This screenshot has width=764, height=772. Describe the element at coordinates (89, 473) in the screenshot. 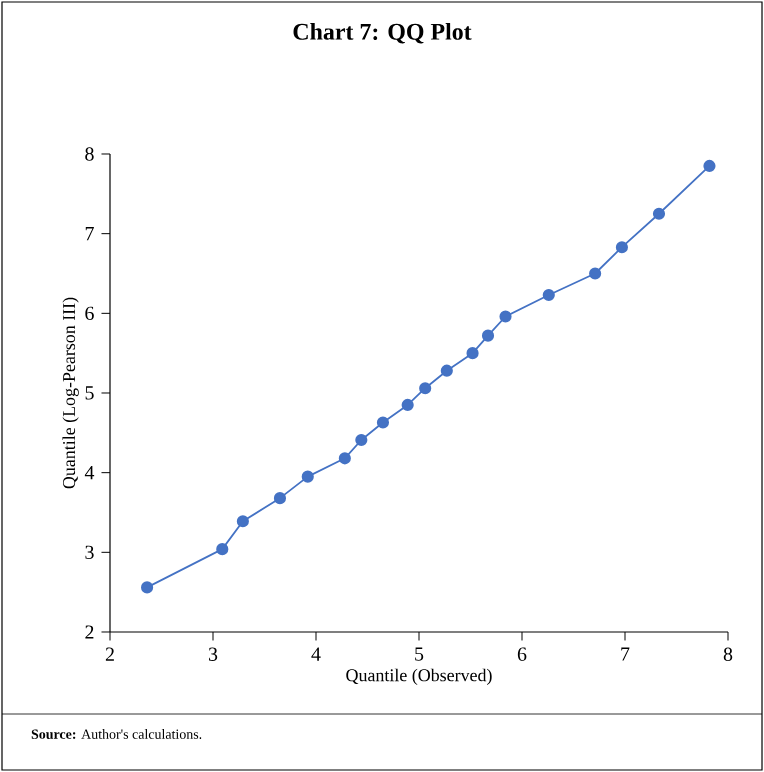

I see `y-tick-label: 4` at that location.